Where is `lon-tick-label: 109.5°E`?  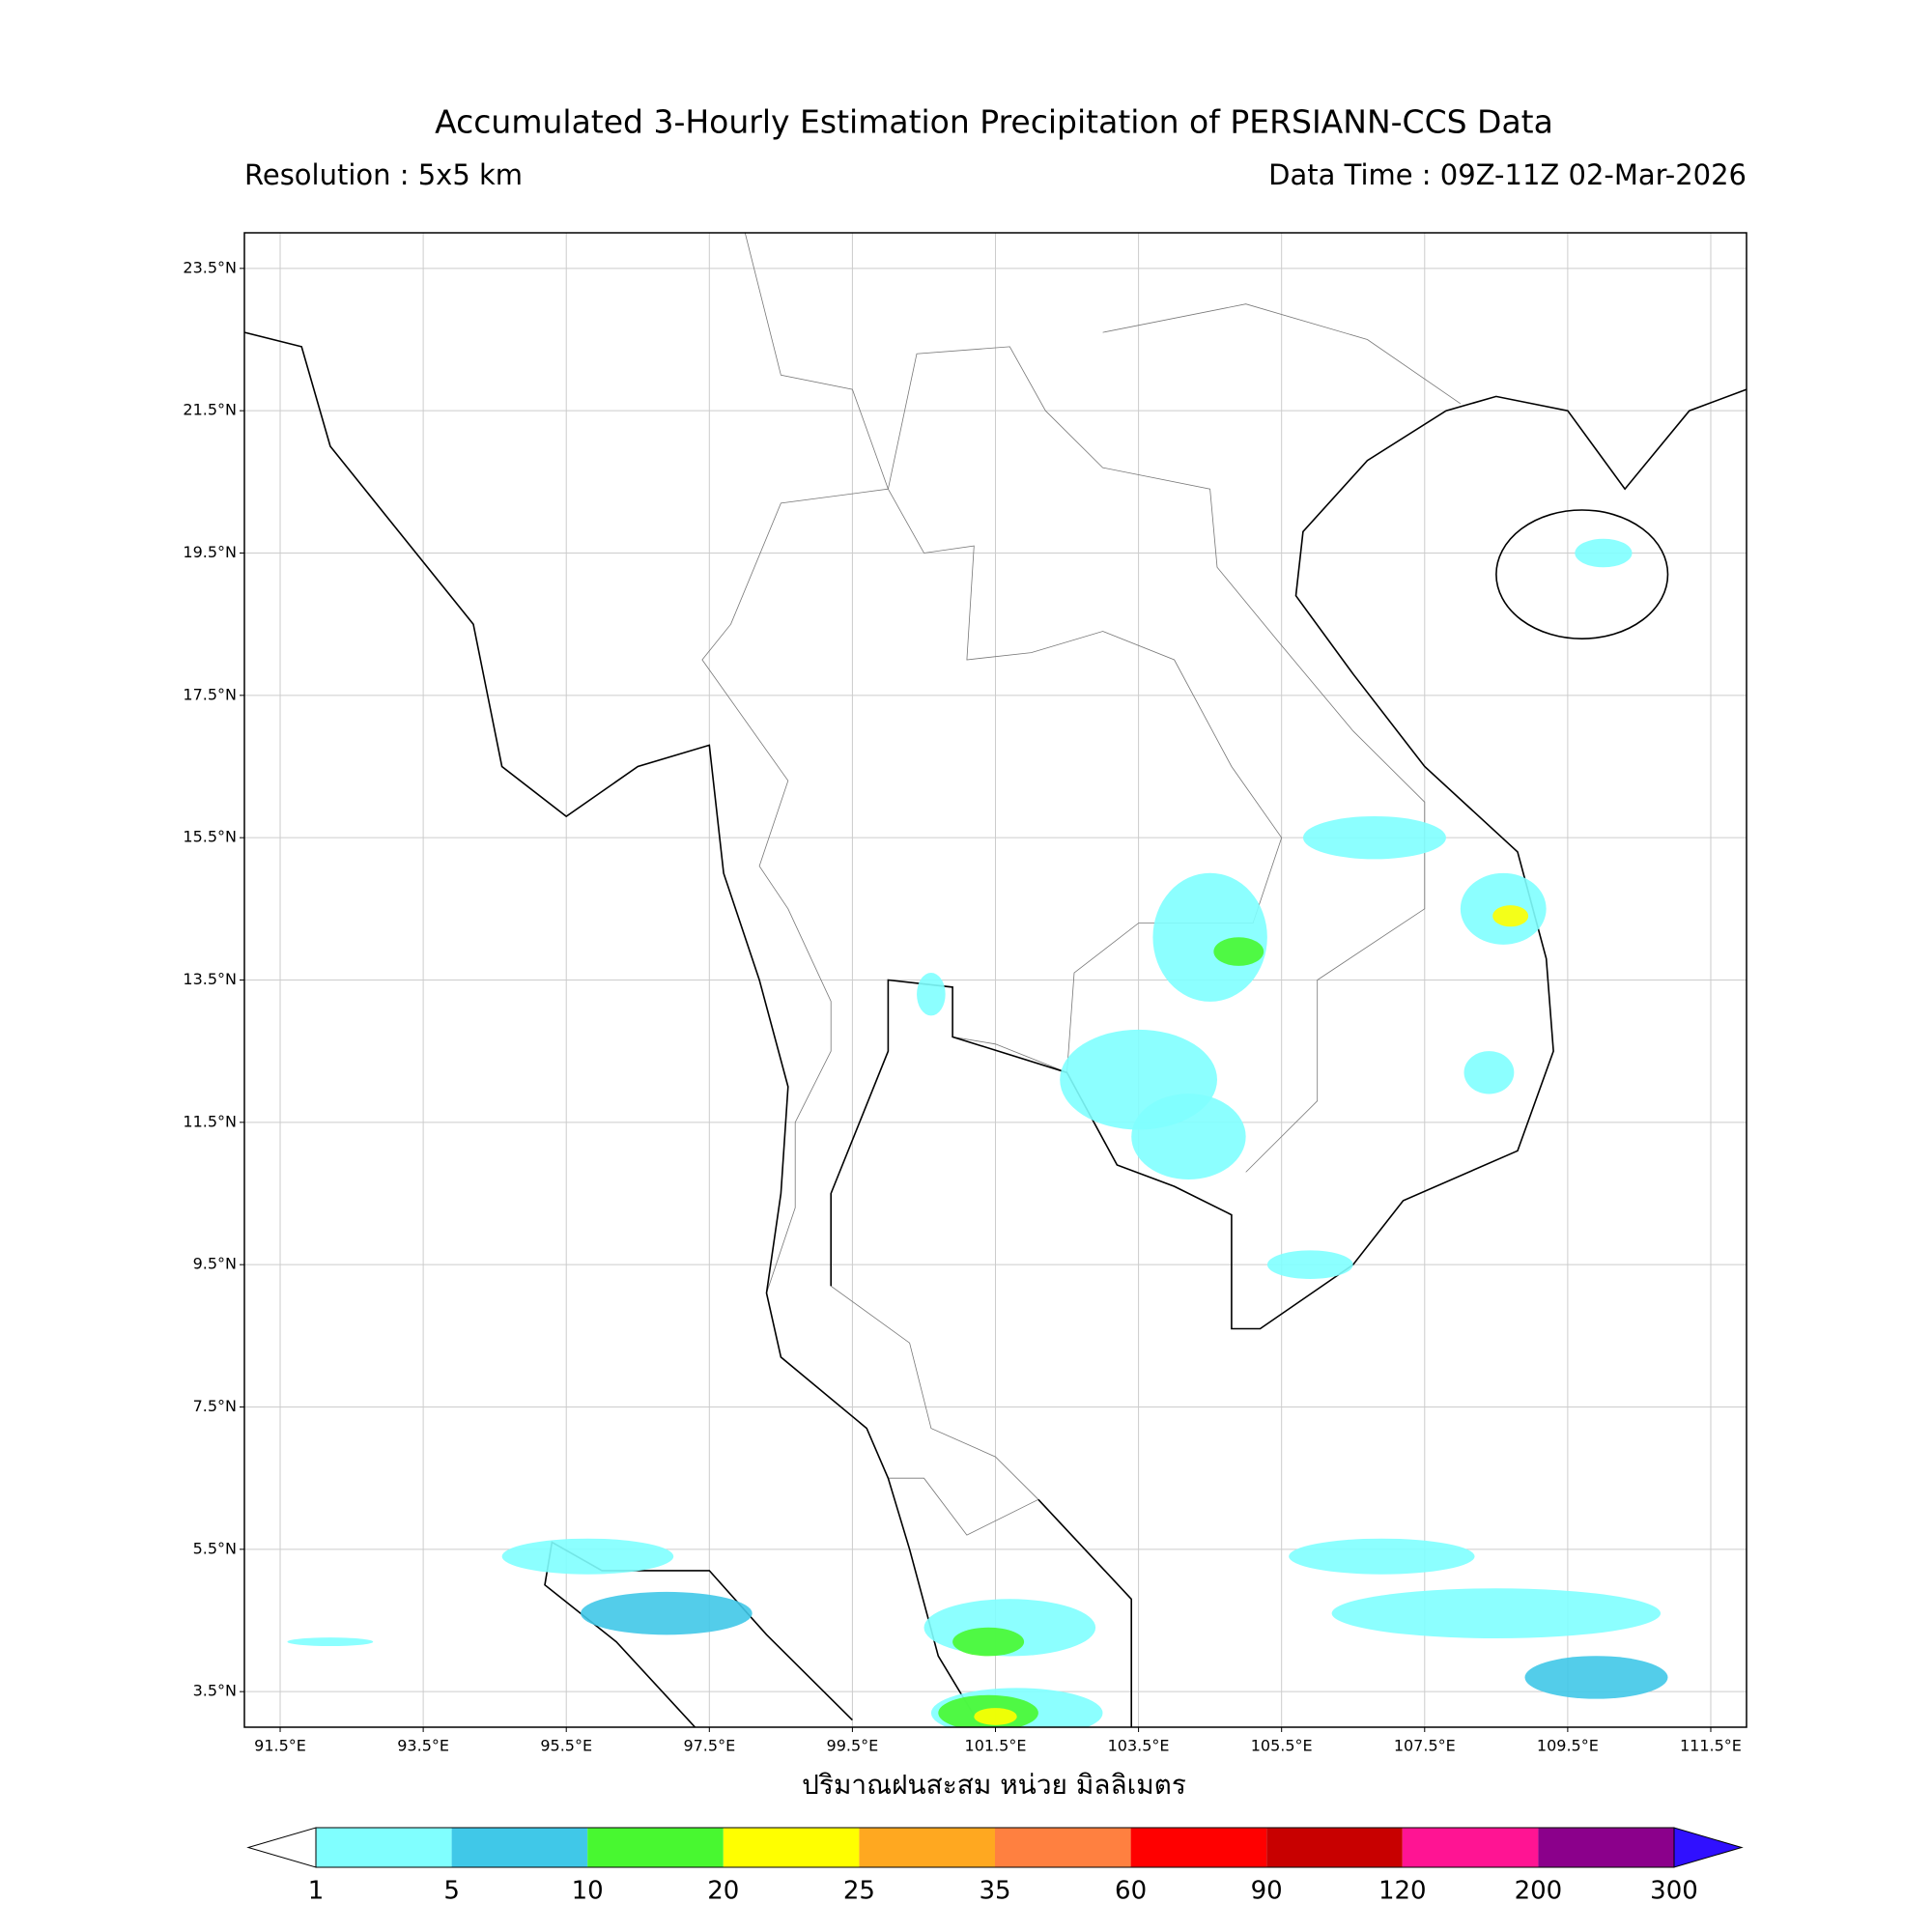
lon-tick-label: 109.5°E is located at coordinates (1568, 1746).